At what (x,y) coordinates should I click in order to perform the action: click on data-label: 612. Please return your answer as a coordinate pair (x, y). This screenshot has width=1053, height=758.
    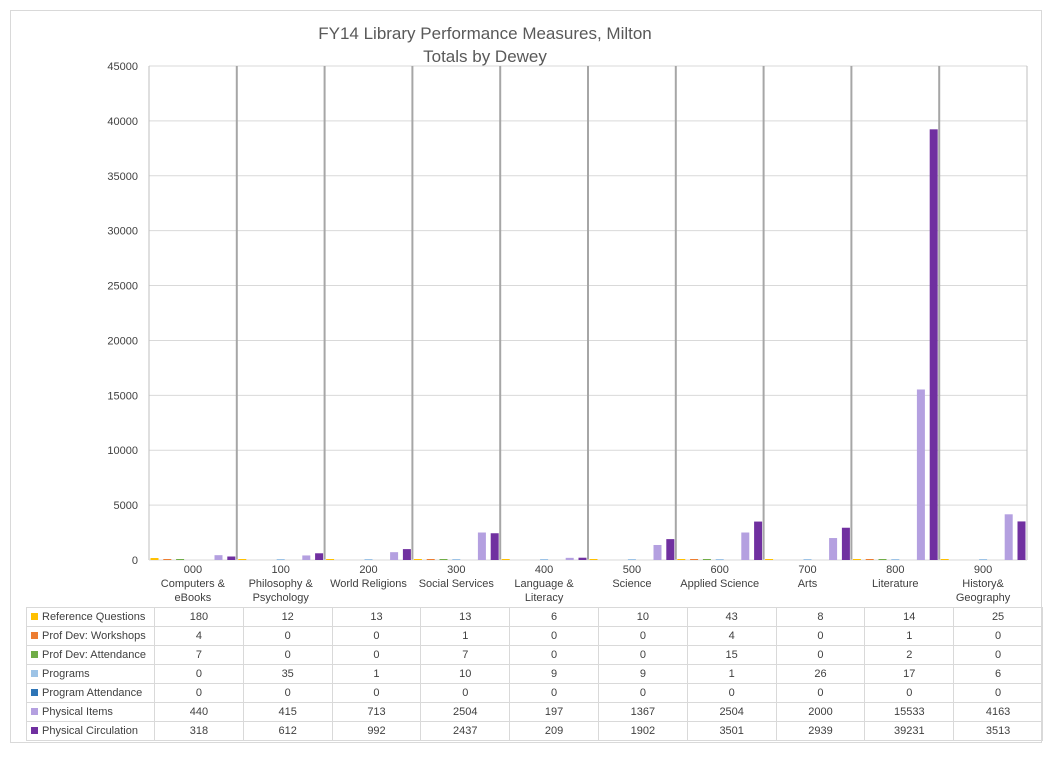
    Looking at the image, I should click on (287, 731).